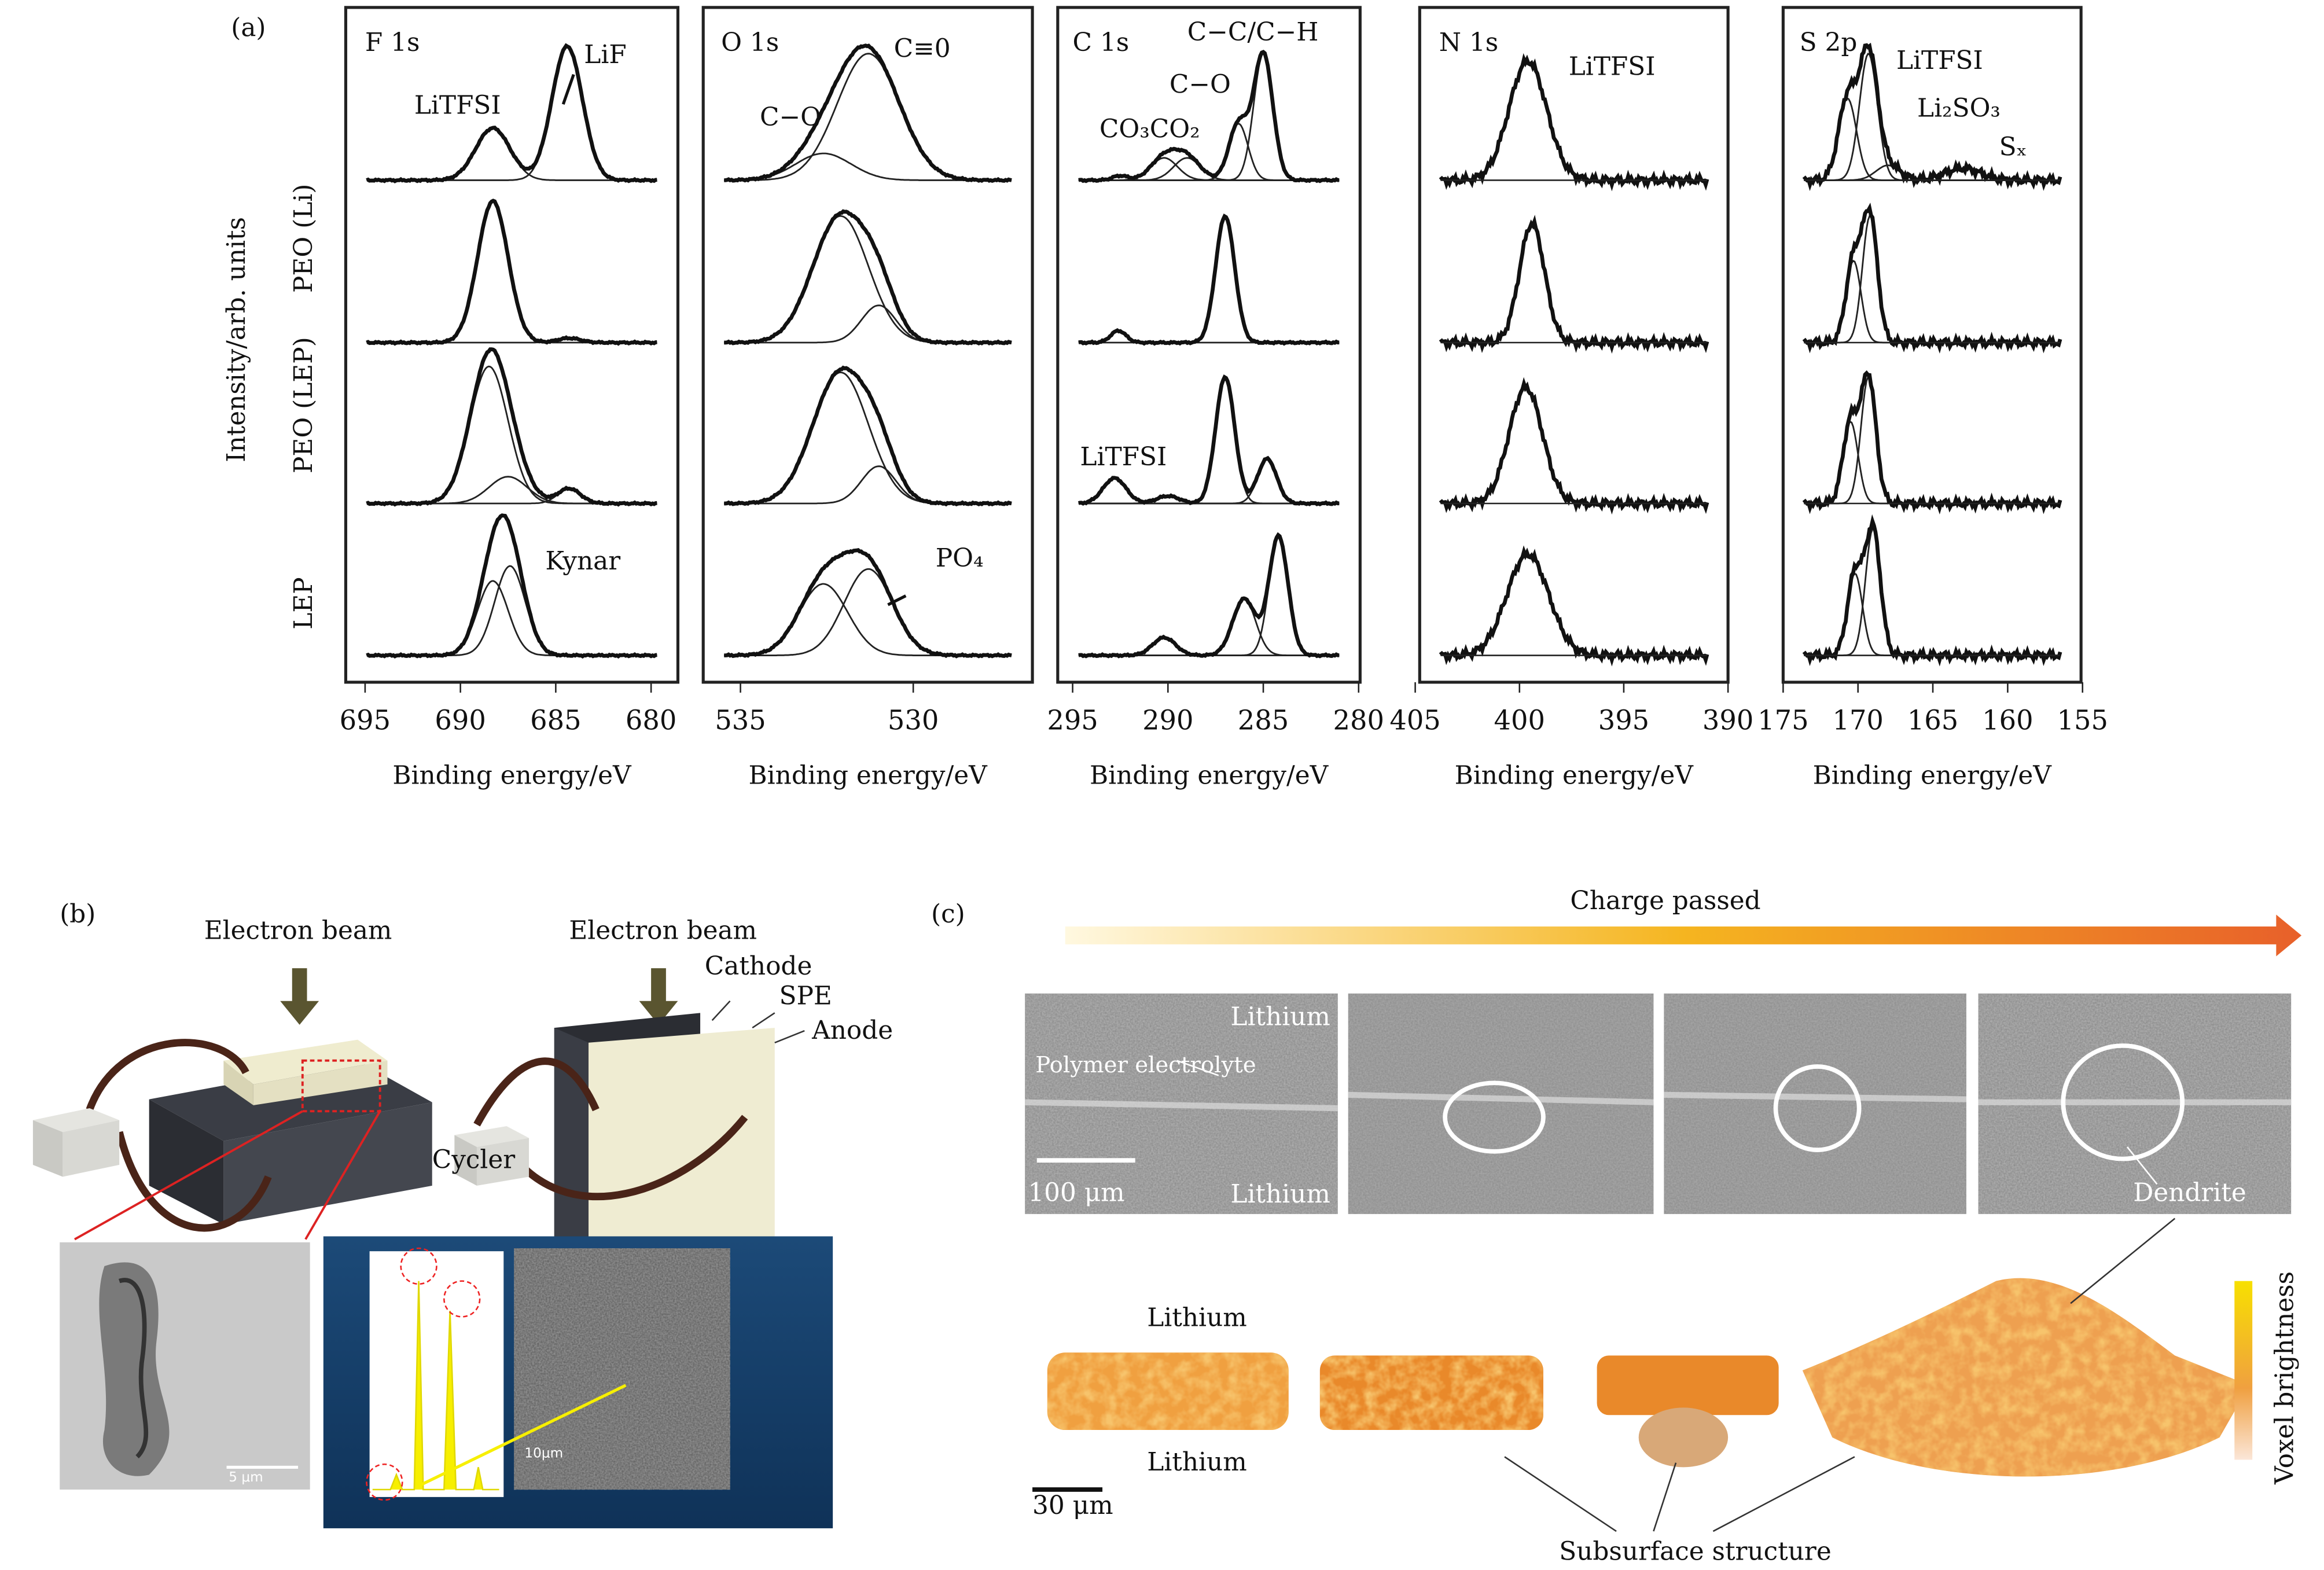 The height and width of the screenshot is (1570, 2324). What do you see at coordinates (303, 238) in the screenshot?
I see `row-label: PEO (Li)` at bounding box center [303, 238].